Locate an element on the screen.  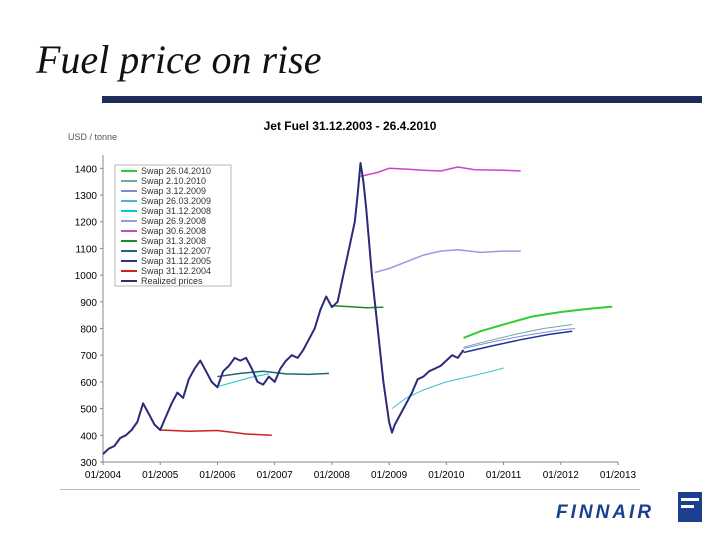
slide-title: Fuel price on rise is located at coordinates (179, 59).